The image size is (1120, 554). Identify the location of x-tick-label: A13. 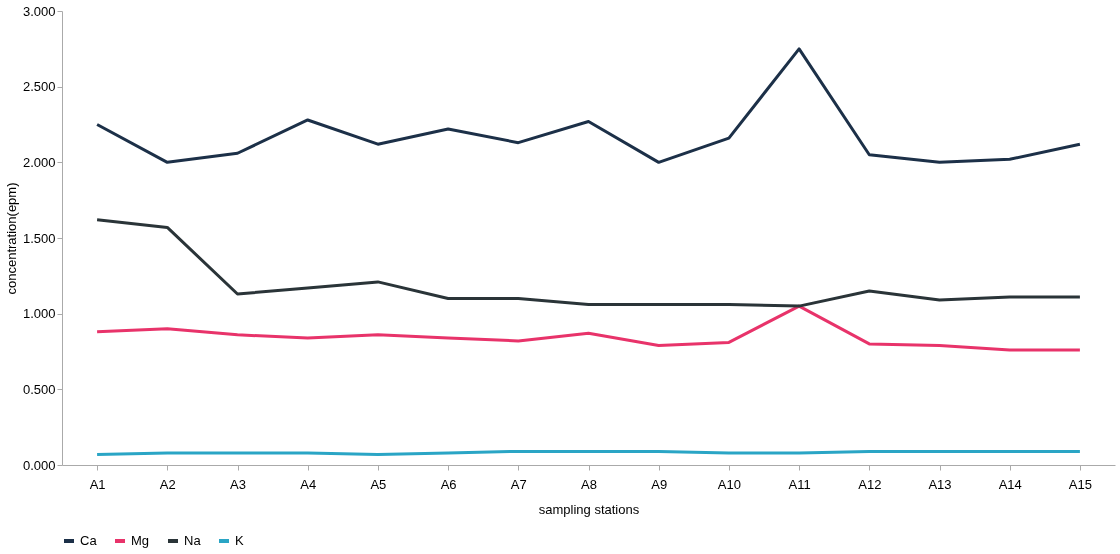
(940, 484).